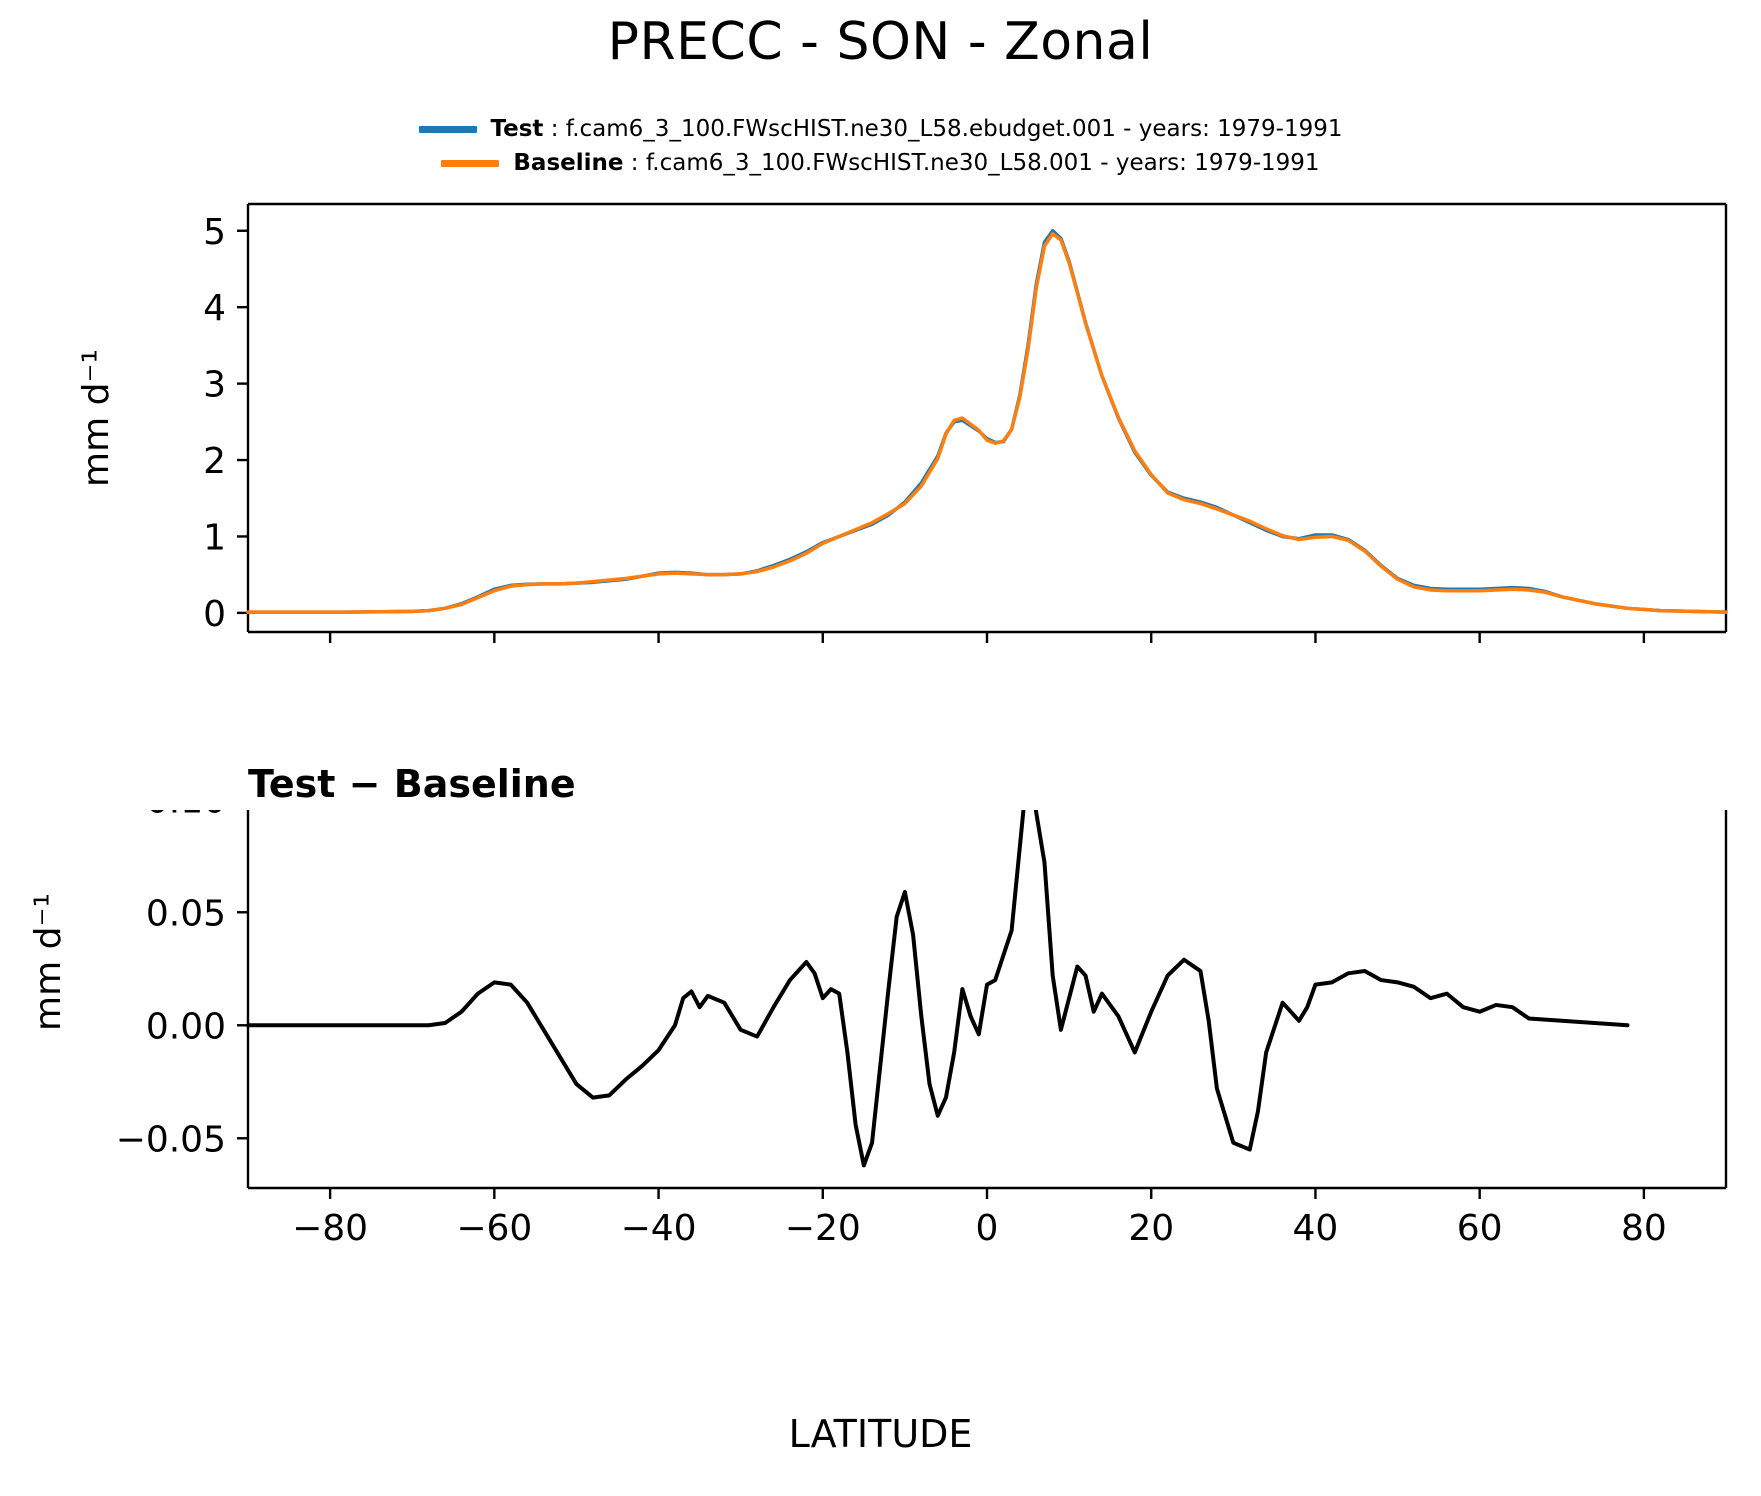  Describe the element at coordinates (412, 784) in the screenshot. I see `difference-subtitle: Test − Baseline` at that location.